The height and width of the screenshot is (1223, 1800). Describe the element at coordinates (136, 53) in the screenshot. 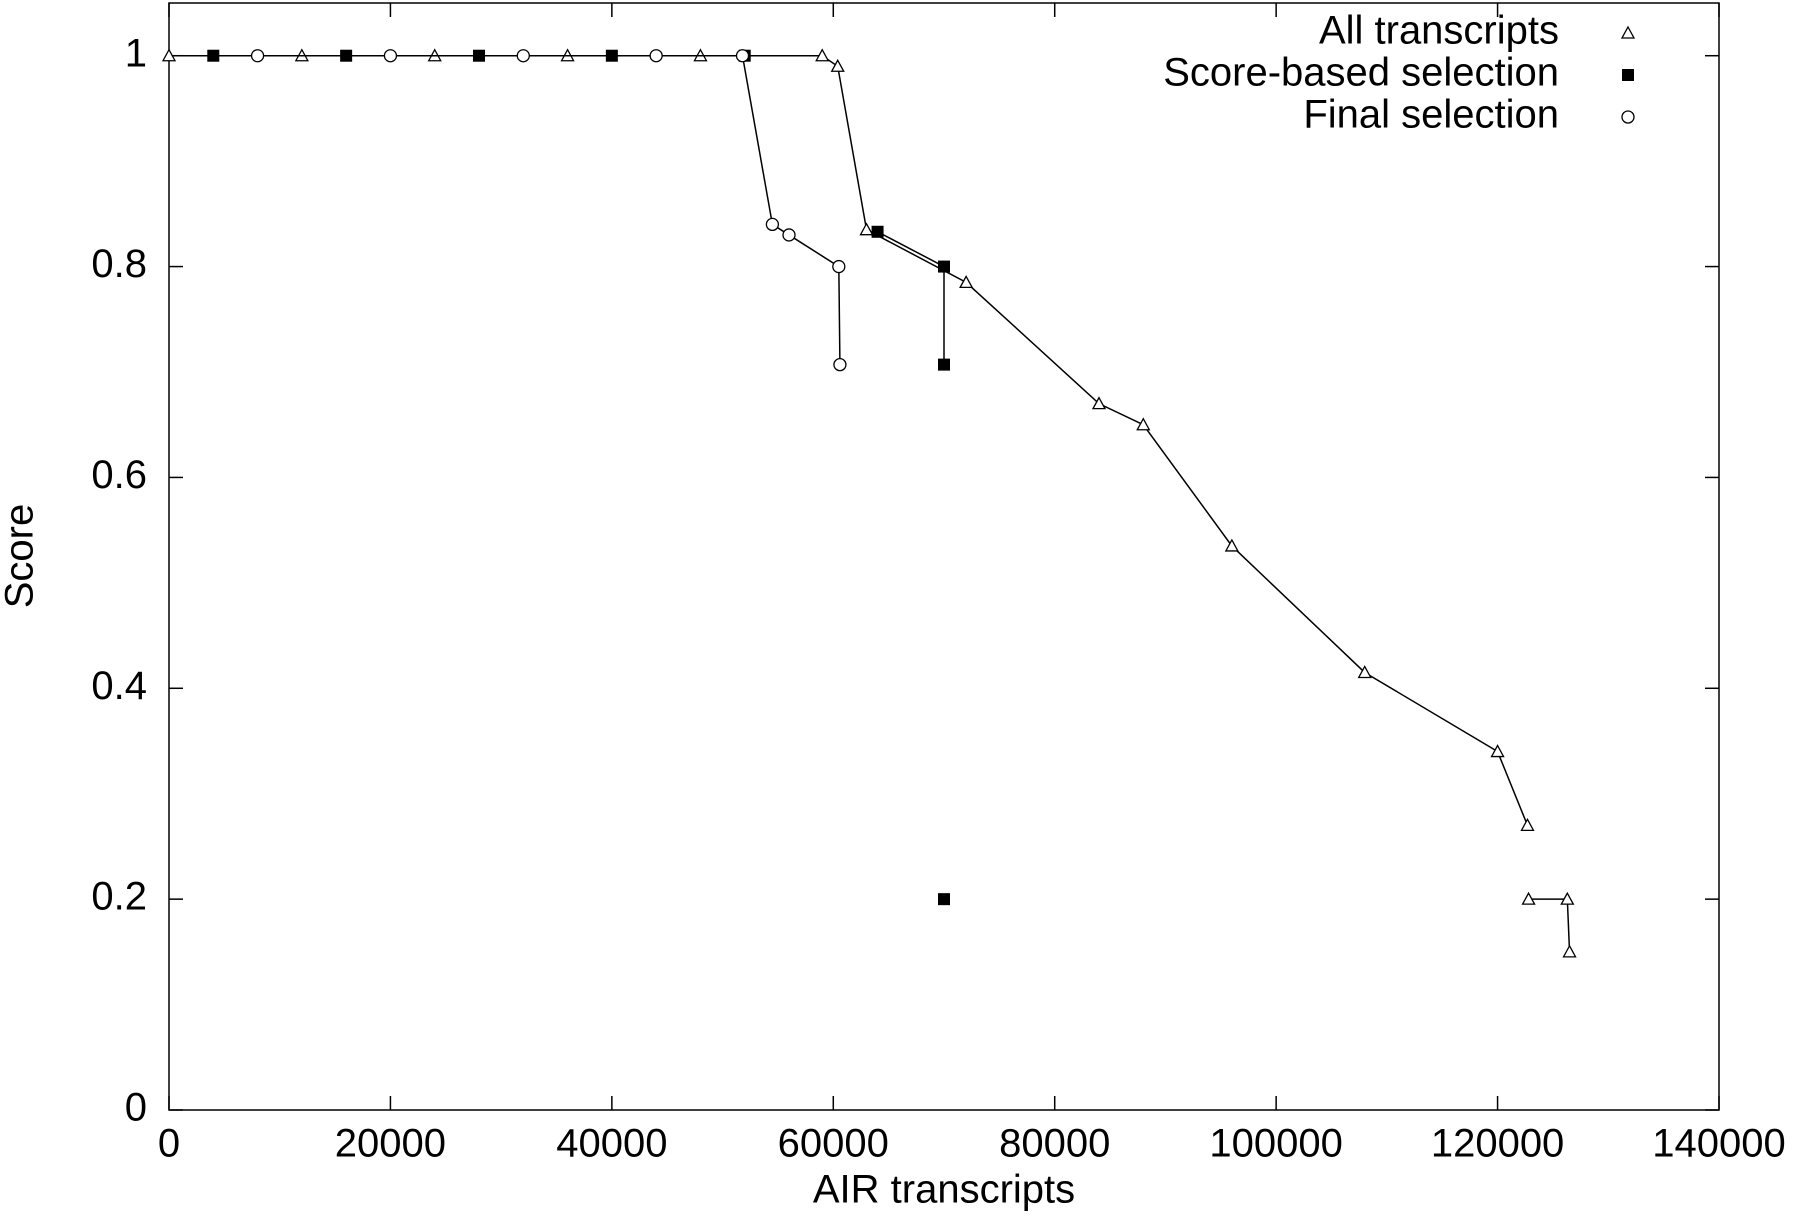

I see `y-tick-label: 1` at that location.